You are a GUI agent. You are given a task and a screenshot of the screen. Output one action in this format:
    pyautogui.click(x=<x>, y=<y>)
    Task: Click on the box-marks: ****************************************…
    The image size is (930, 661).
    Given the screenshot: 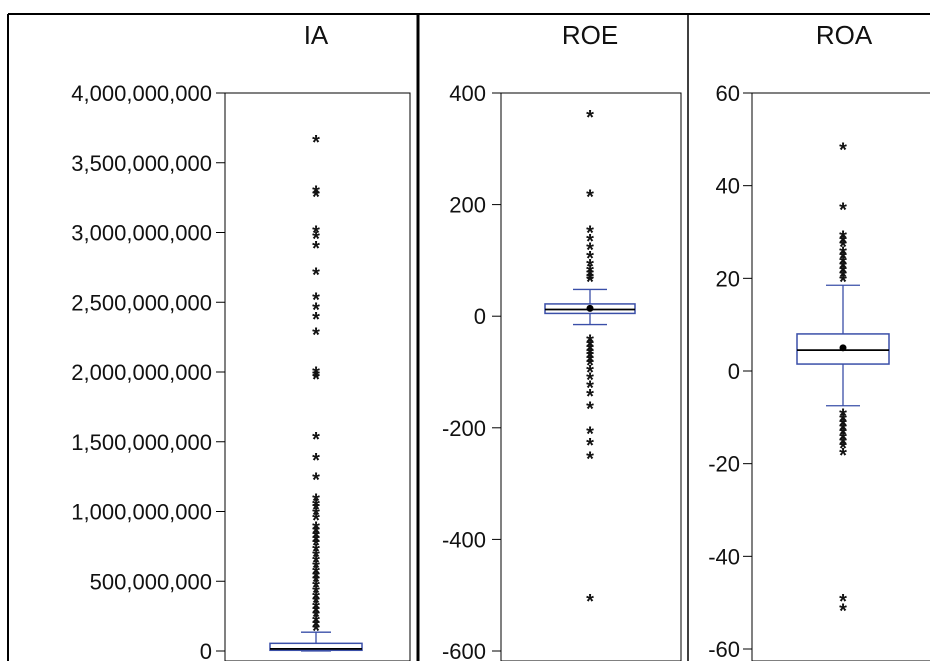 What is the action you would take?
    pyautogui.click(x=316, y=392)
    